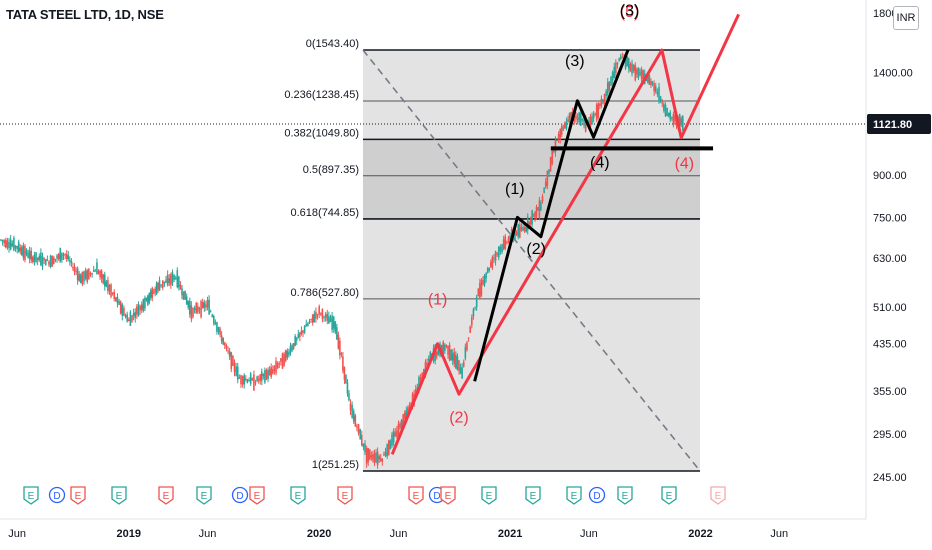  I want to click on dividend-circle, so click(597, 495).